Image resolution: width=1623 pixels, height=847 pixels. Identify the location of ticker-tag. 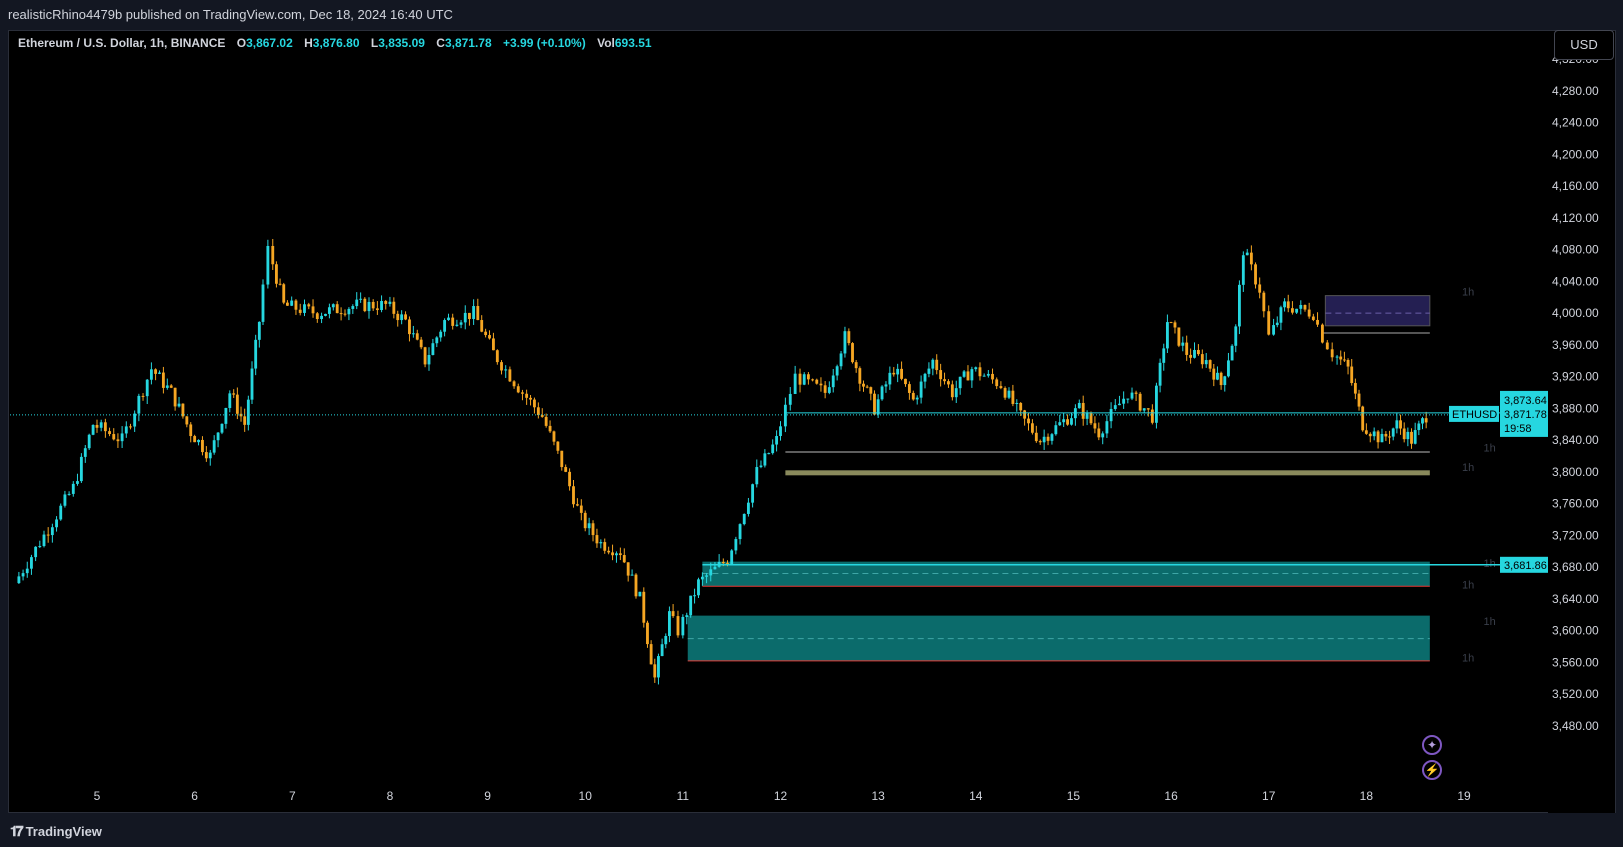
(1474, 413).